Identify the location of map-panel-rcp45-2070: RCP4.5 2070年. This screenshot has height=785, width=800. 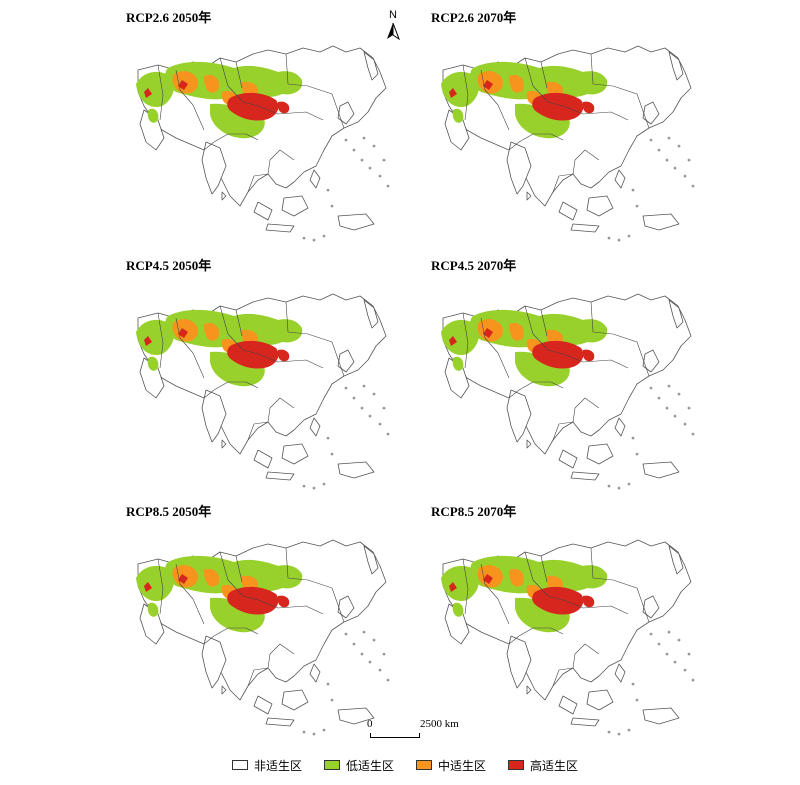
(573, 378).